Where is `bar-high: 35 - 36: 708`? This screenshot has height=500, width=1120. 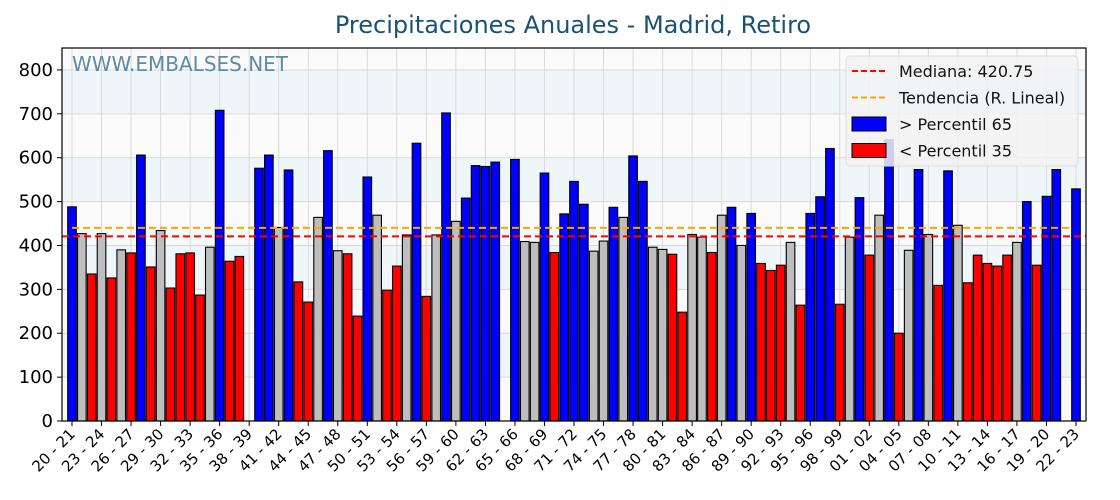
bar-high: 35 - 36: 708 is located at coordinates (219, 265).